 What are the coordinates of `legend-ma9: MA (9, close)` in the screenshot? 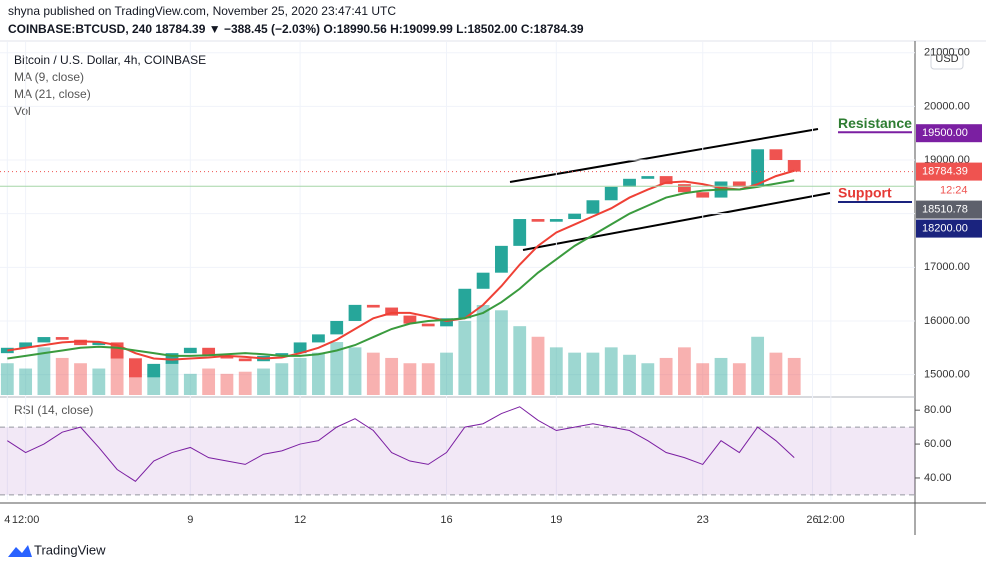 It's located at (49, 77).